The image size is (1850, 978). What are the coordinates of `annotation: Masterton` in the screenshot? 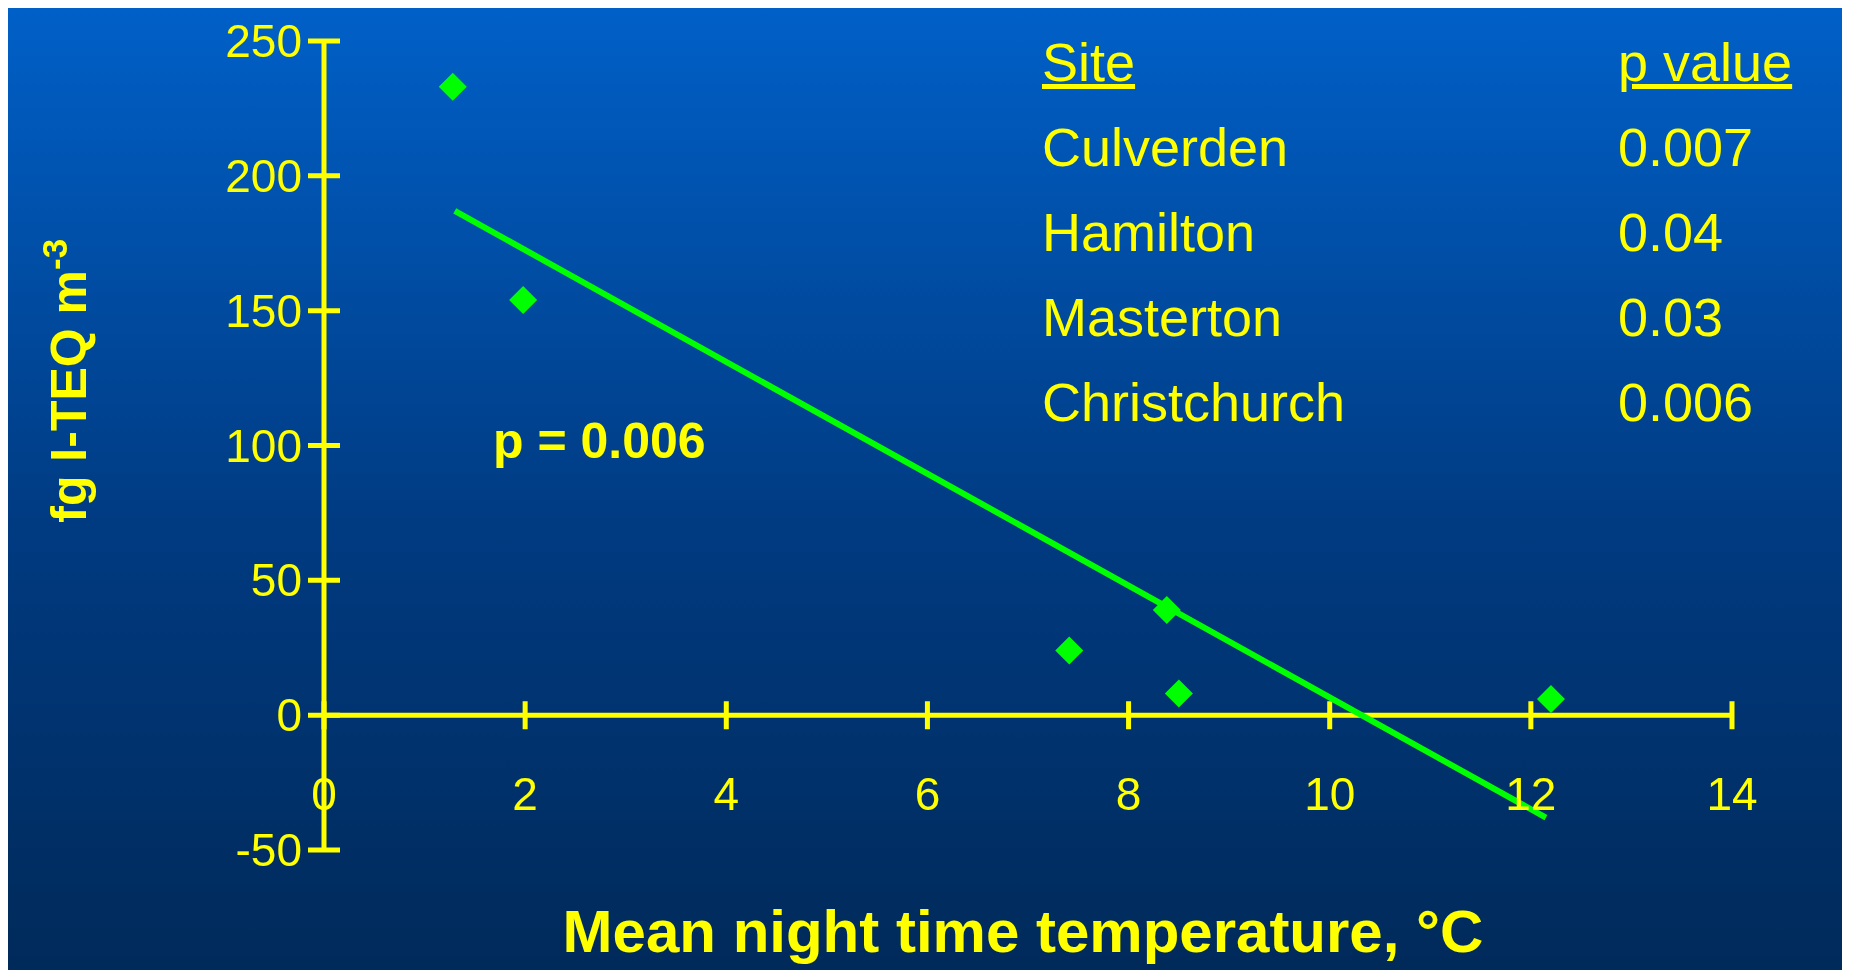 It's located at (1163, 317).